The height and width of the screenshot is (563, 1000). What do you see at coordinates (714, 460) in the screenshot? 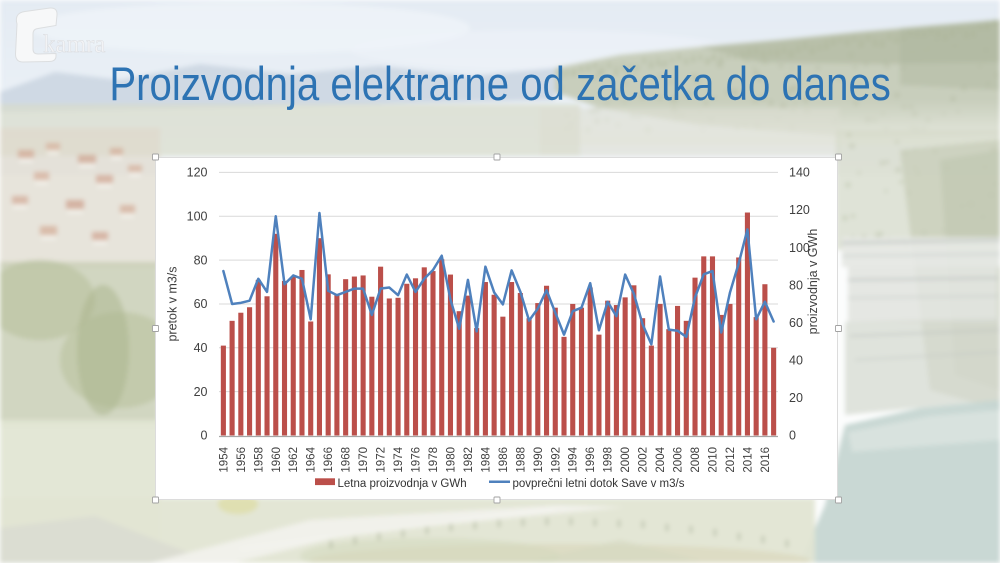
I see `svg-text: 2010` at bounding box center [714, 460].